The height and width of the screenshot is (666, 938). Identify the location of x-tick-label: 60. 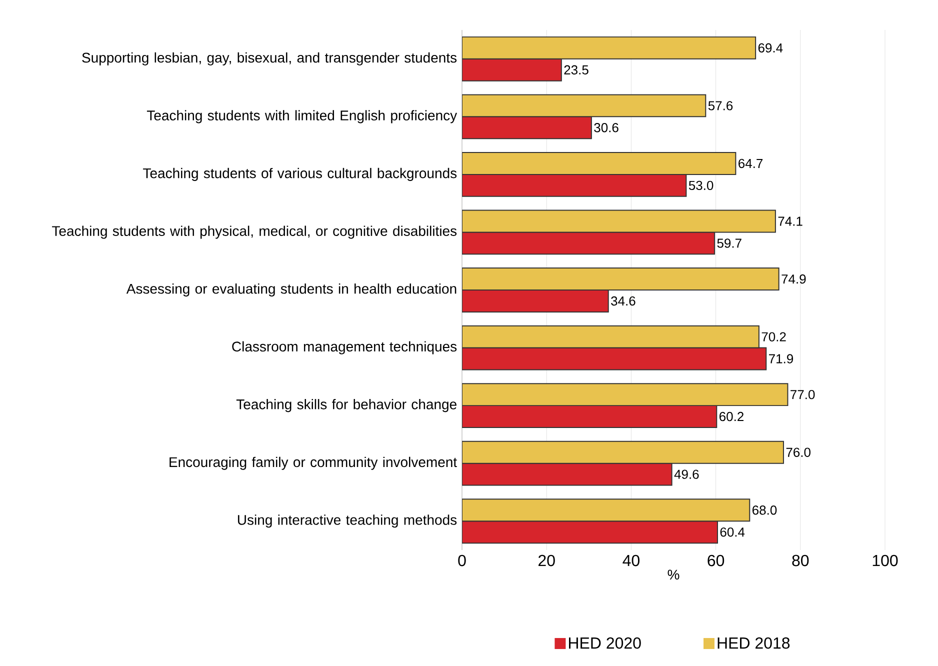
(716, 560).